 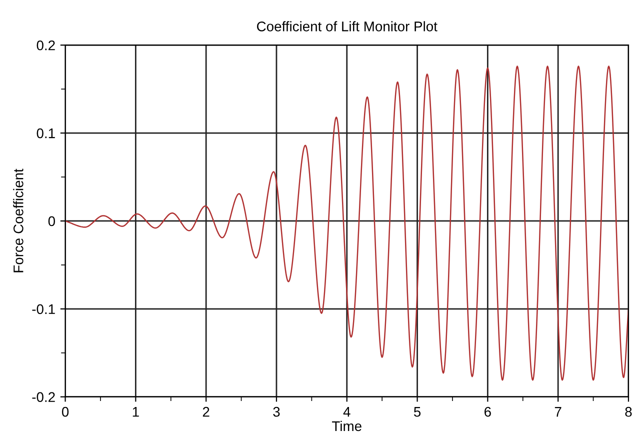 What do you see at coordinates (558, 412) in the screenshot?
I see `x-tick-label: 7` at bounding box center [558, 412].